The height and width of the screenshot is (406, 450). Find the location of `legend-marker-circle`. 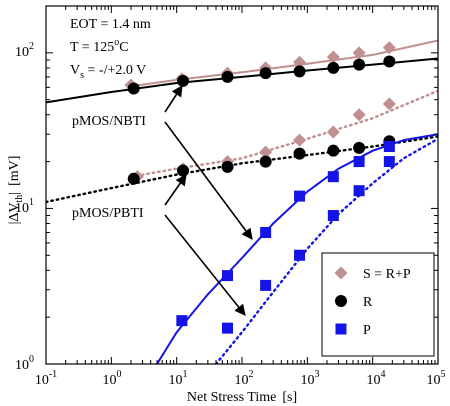

legend-marker-circle is located at coordinates (341, 301).